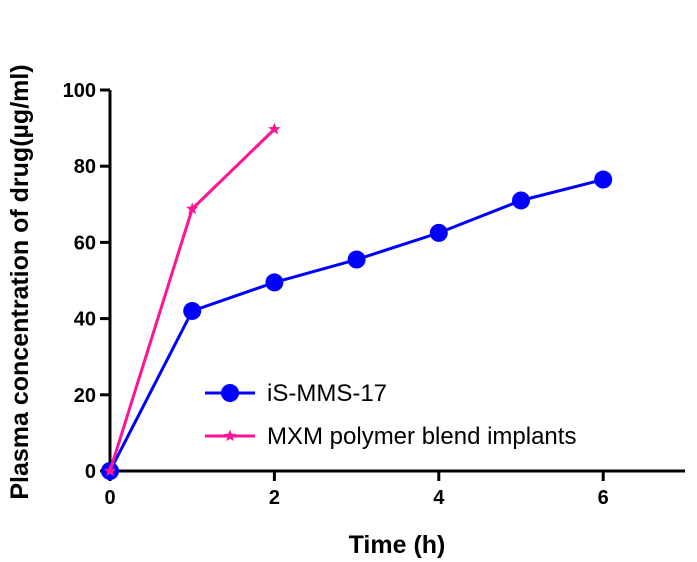  I want to click on x-tick-label-0: 0, so click(109, 498).